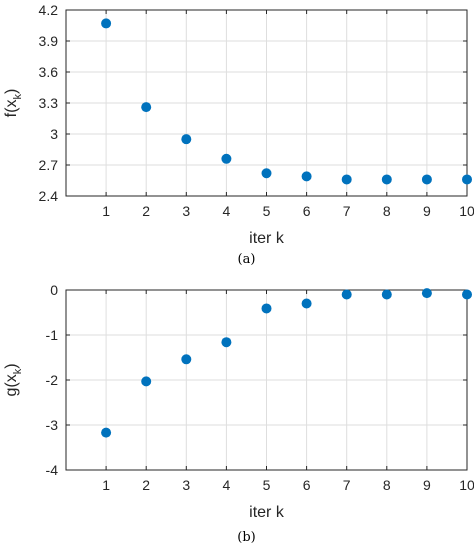  What do you see at coordinates (49, 41) in the screenshot?
I see `y-tick-label: 3.9` at bounding box center [49, 41].